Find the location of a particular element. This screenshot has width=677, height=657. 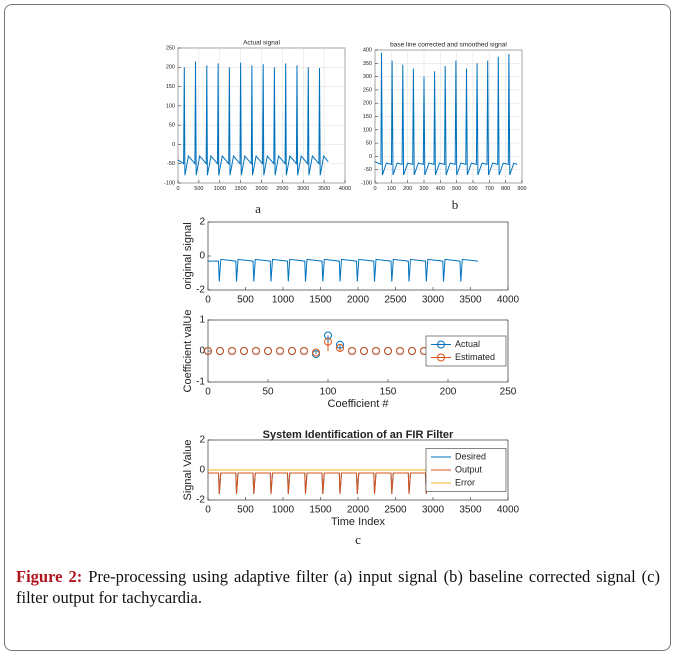

x-tick-label: 400 is located at coordinates (440, 189).